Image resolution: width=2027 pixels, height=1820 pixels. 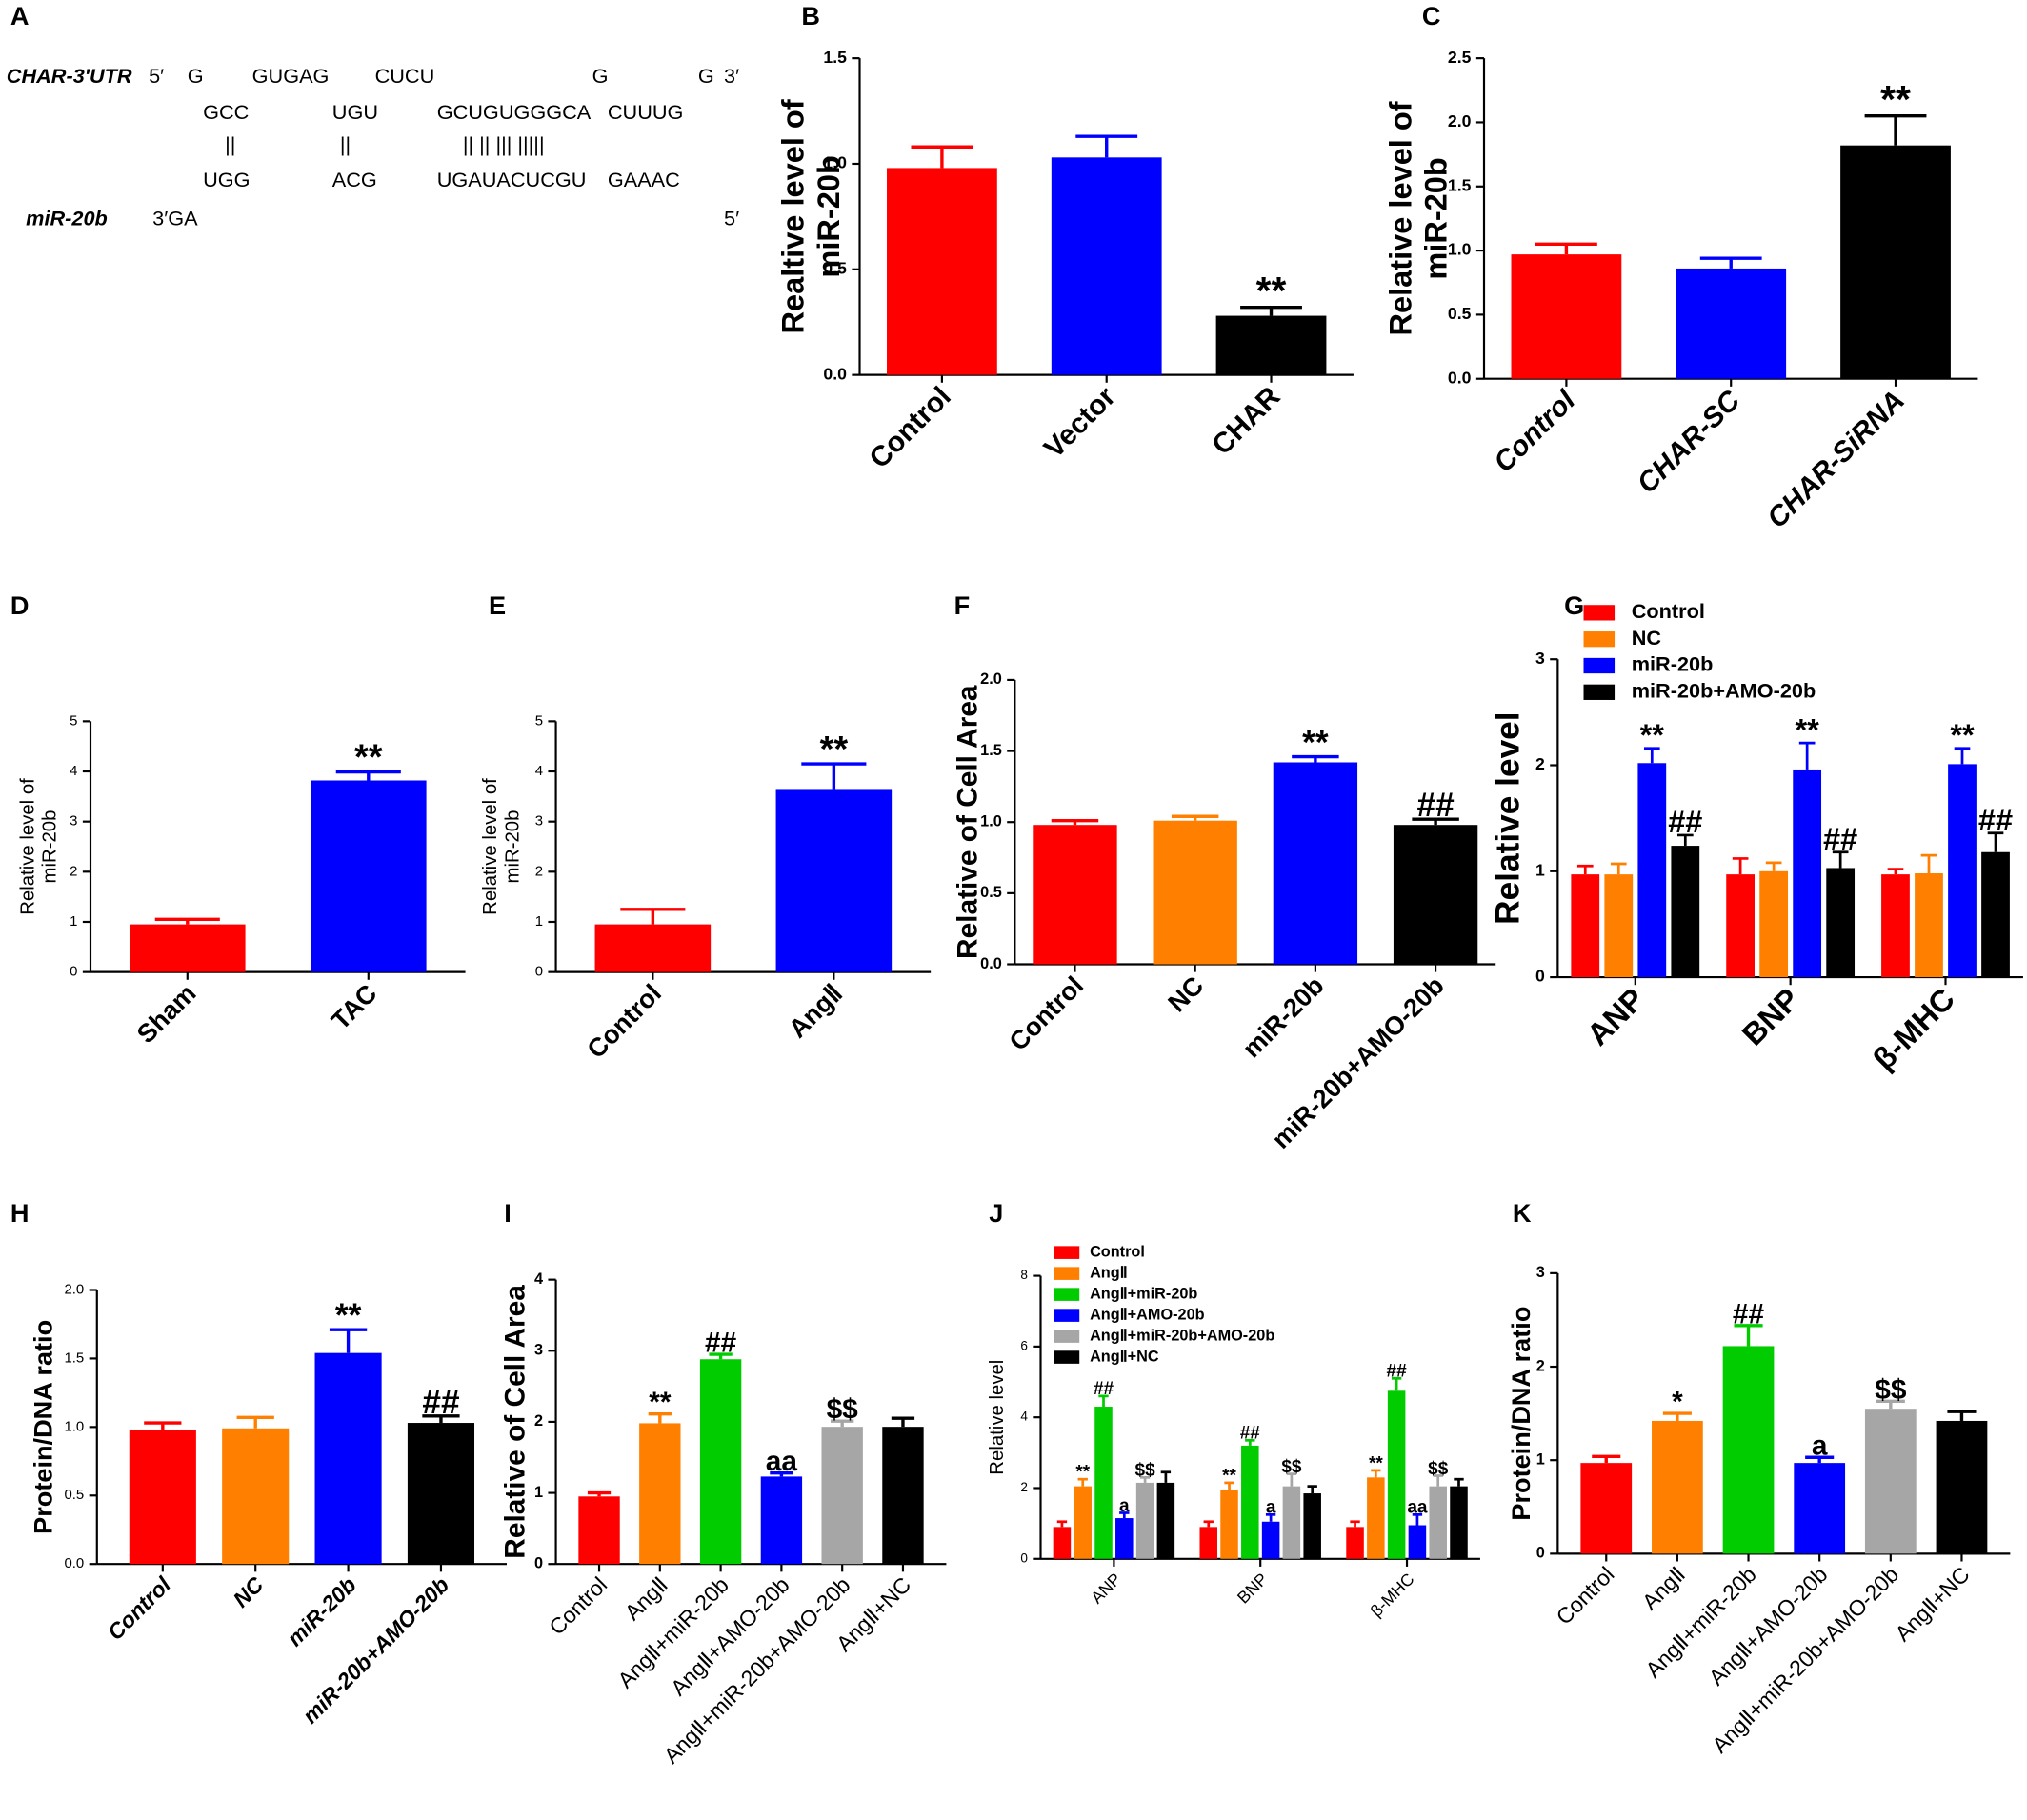 I want to click on x-tick-label: ANP, so click(x=1615, y=1017).